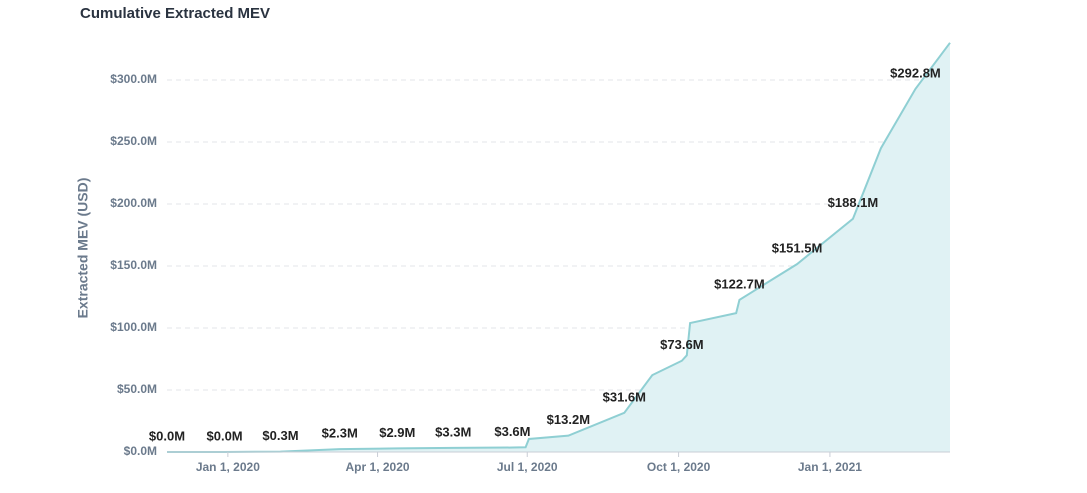 This screenshot has height=493, width=1087. Describe the element at coordinates (340, 433) in the screenshot. I see `data-label: $2.3M` at that location.